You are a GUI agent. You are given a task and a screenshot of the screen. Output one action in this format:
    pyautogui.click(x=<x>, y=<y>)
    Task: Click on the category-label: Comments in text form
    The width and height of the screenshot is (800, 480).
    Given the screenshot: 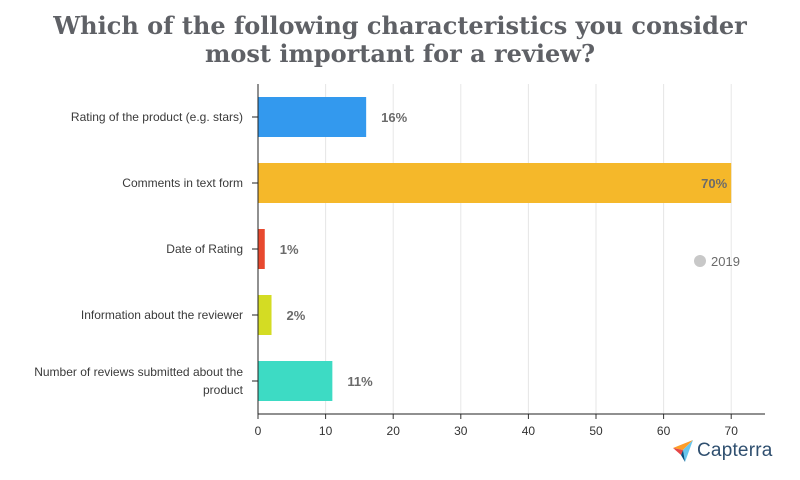 What is the action you would take?
    pyautogui.click(x=182, y=183)
    